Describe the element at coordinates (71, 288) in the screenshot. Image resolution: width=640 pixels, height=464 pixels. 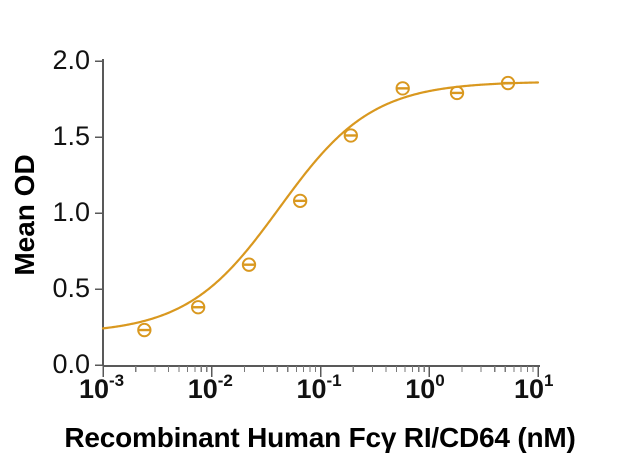
I see `y-tick-label-0.5: 0.5` at that location.